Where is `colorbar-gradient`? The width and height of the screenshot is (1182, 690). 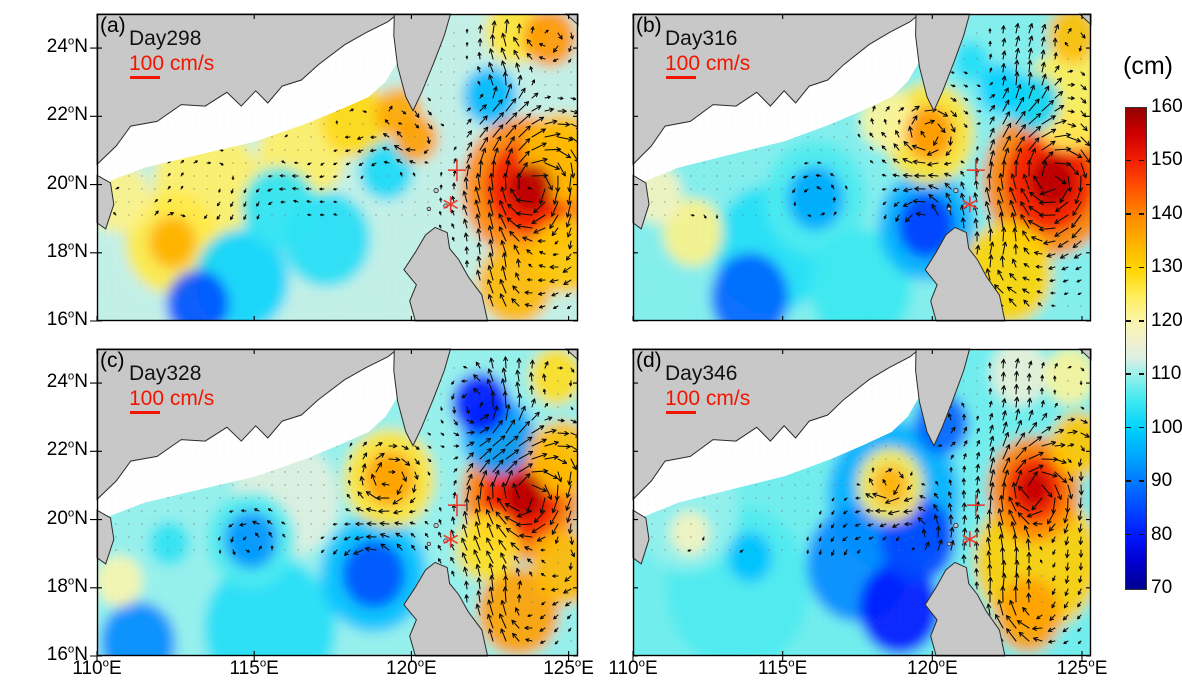
colorbar-gradient is located at coordinates (1136, 348).